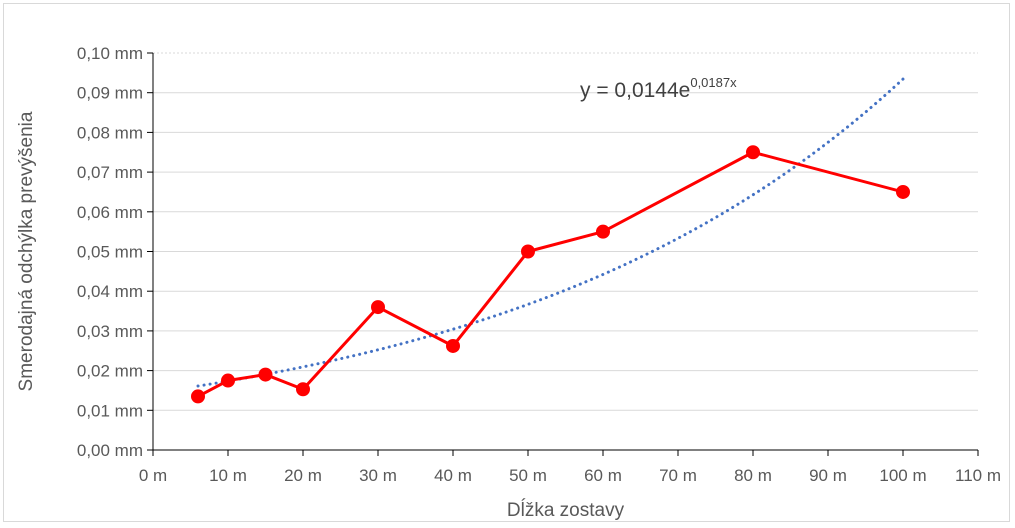  Describe the element at coordinates (678, 475) in the screenshot. I see `x-tick-label: 70 m` at that location.